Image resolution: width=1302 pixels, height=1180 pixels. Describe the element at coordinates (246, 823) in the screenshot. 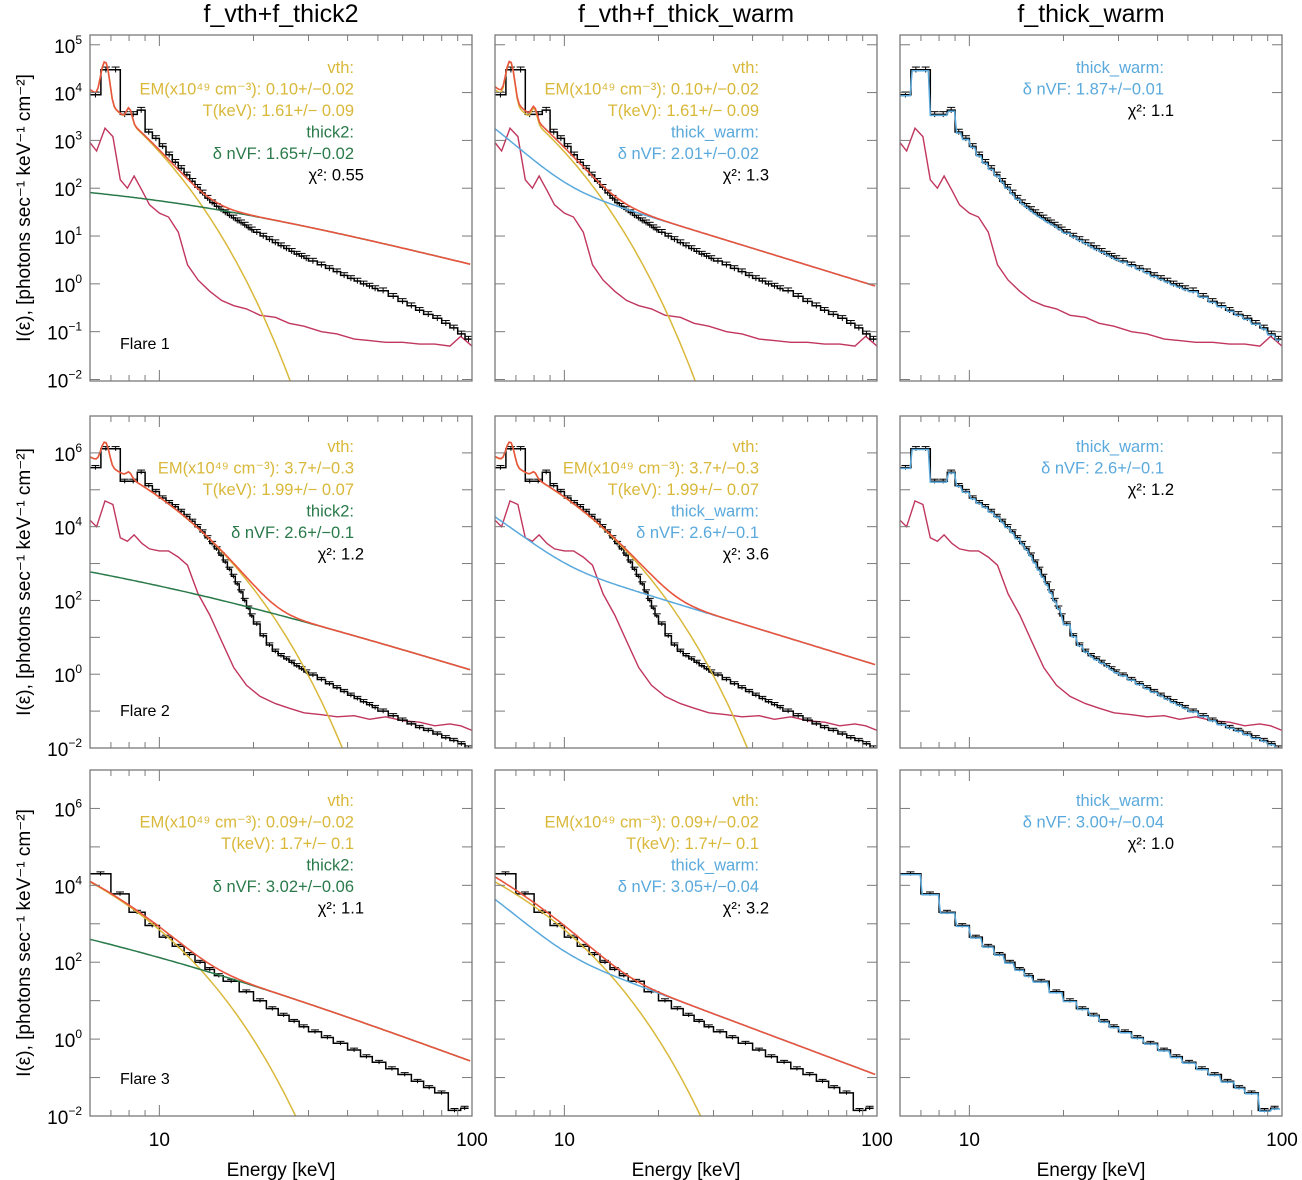

I see `fit-annotation: EM(x10⁴⁹ cm⁻³): 0.09+/−0.02` at that location.